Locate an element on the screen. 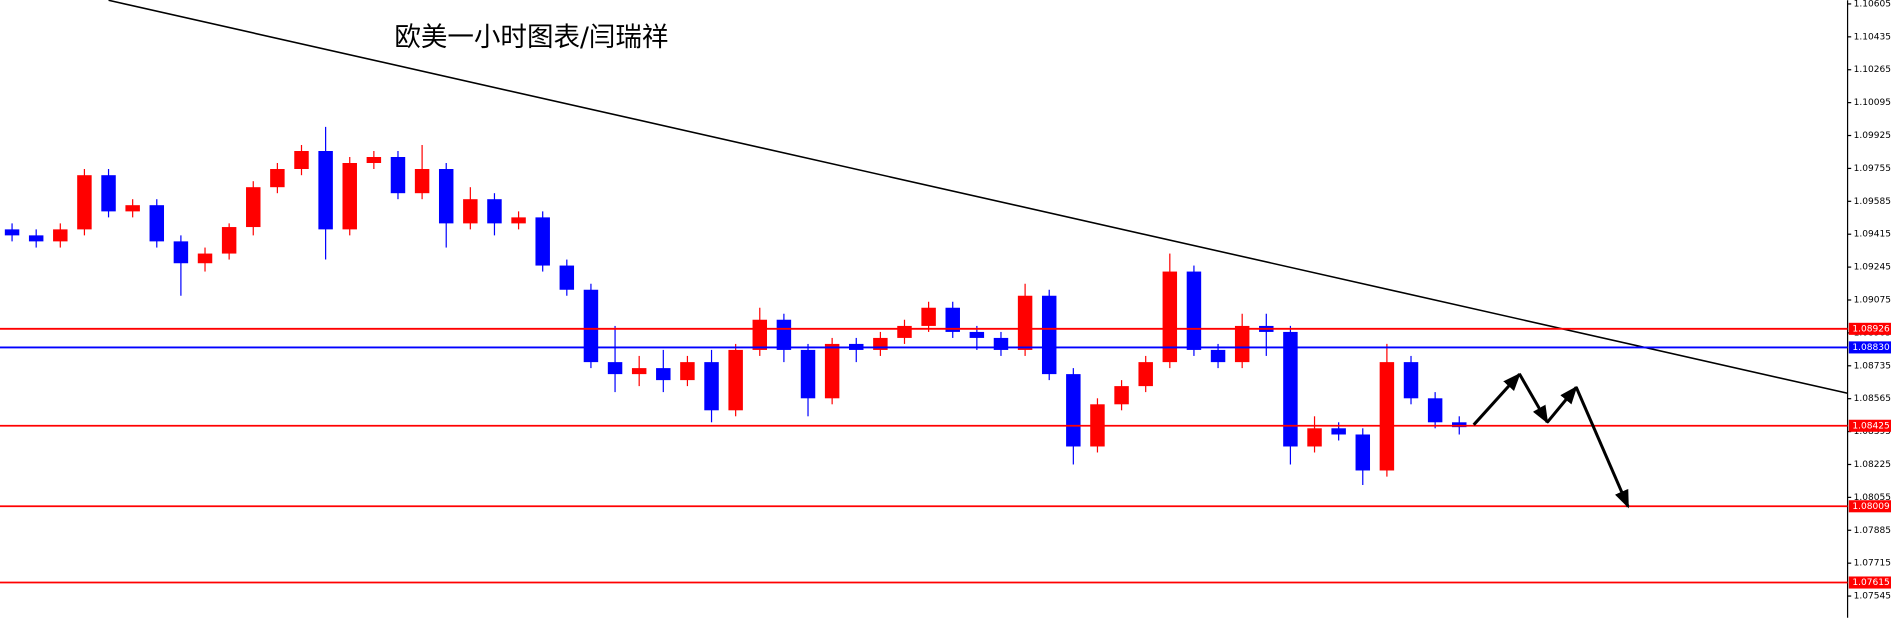 This screenshot has width=1891, height=618. y-tick-label: 1.10605 is located at coordinates (1872, 4).